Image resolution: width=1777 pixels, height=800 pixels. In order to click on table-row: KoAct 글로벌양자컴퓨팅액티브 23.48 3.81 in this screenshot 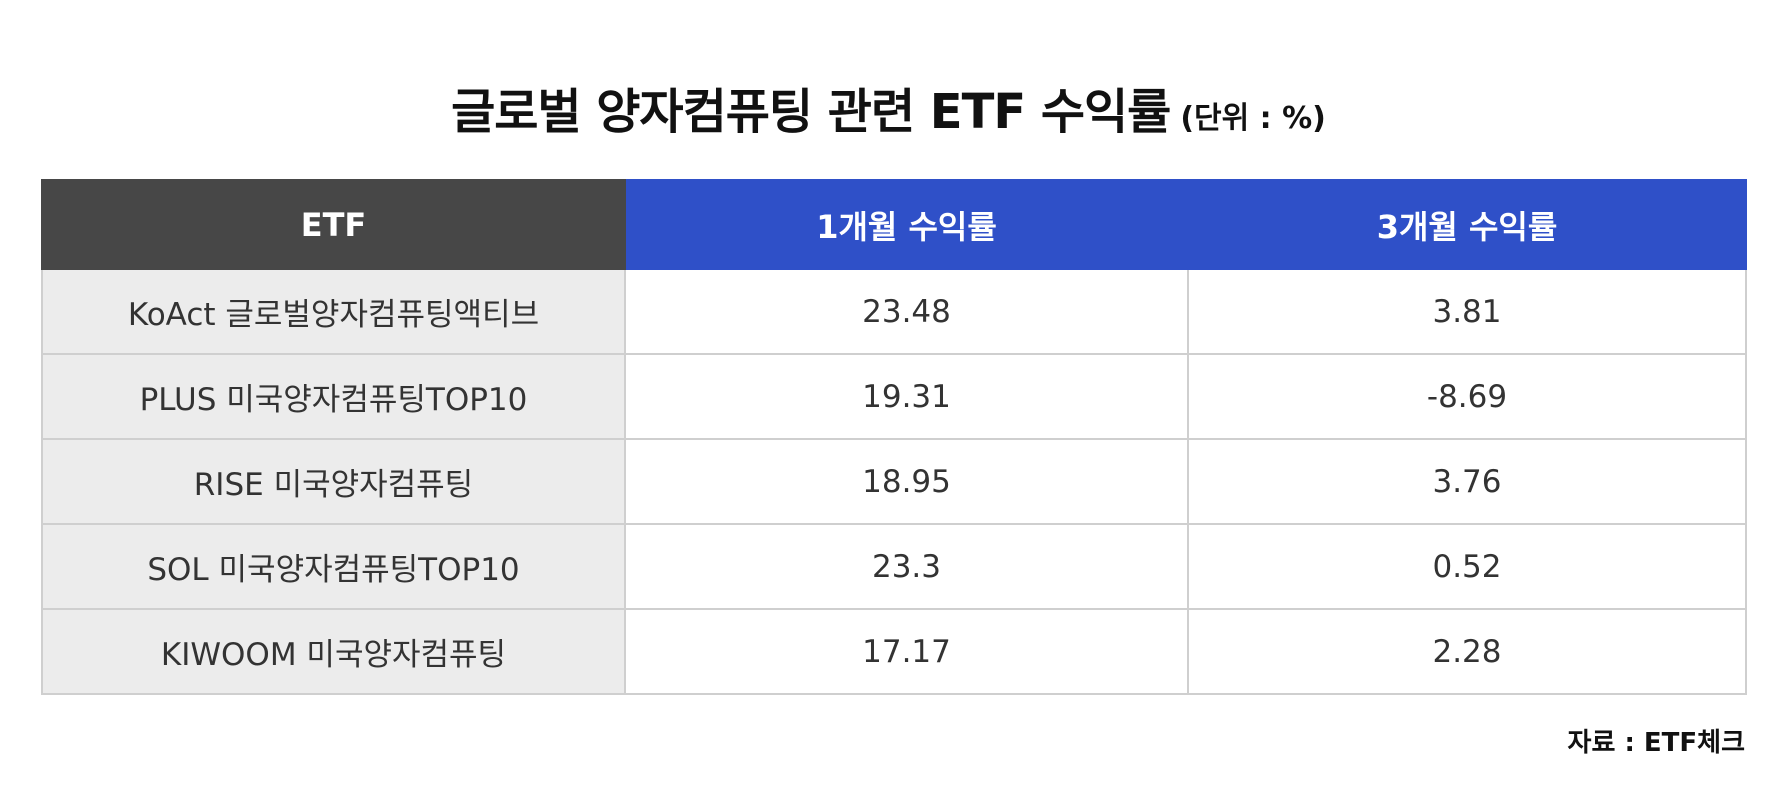, I will do `click(894, 311)`.